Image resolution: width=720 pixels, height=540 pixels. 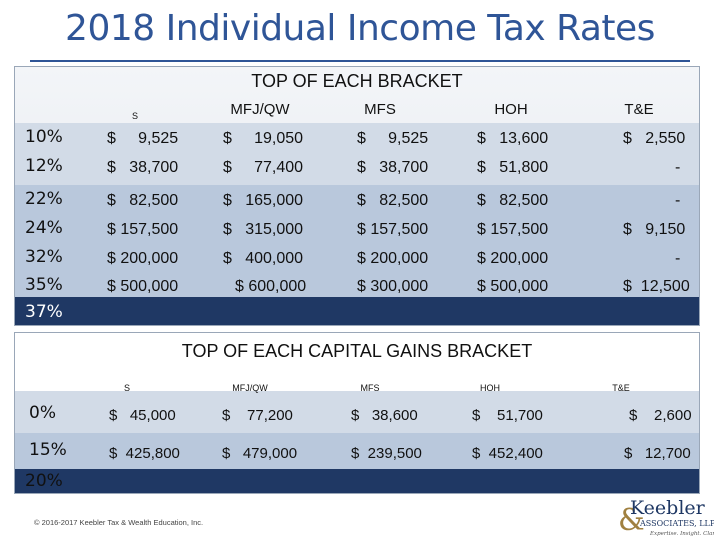 What do you see at coordinates (657, 453) in the screenshot?
I see `cg-cell-te: $ 12,700` at bounding box center [657, 453].